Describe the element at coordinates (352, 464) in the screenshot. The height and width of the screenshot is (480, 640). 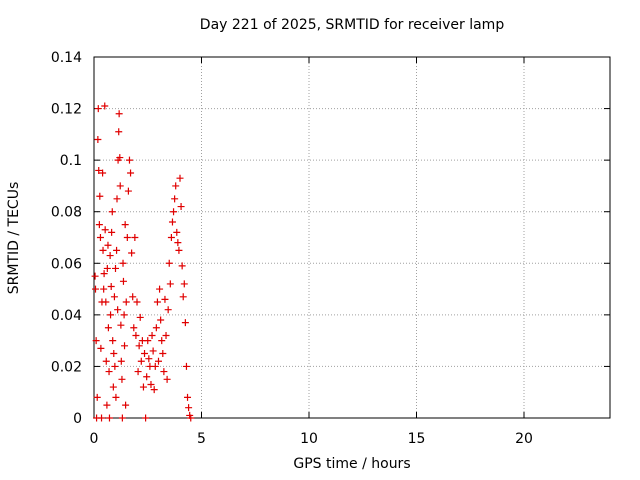
I see `x-axis-label: GPS time / hours` at that location.